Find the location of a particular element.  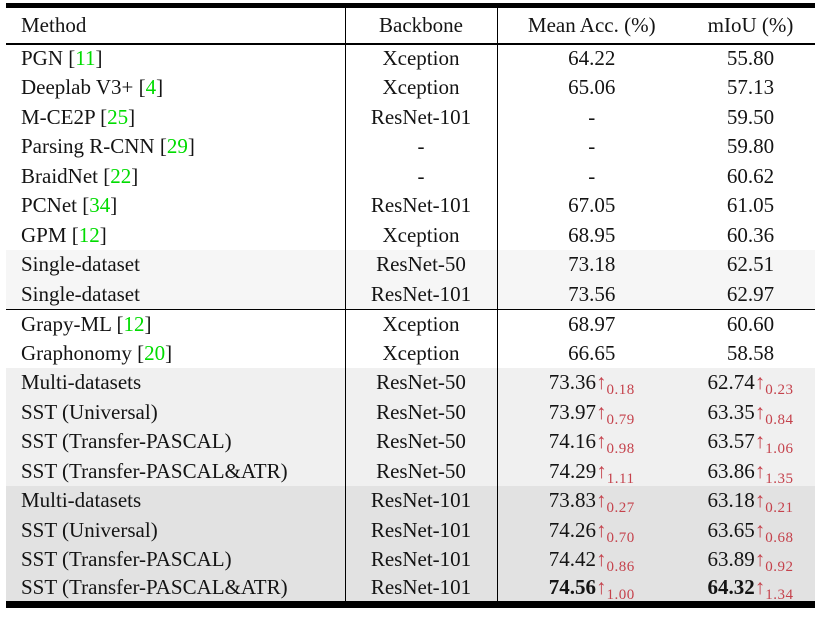

method-name: PCNet is located at coordinates (49, 205).